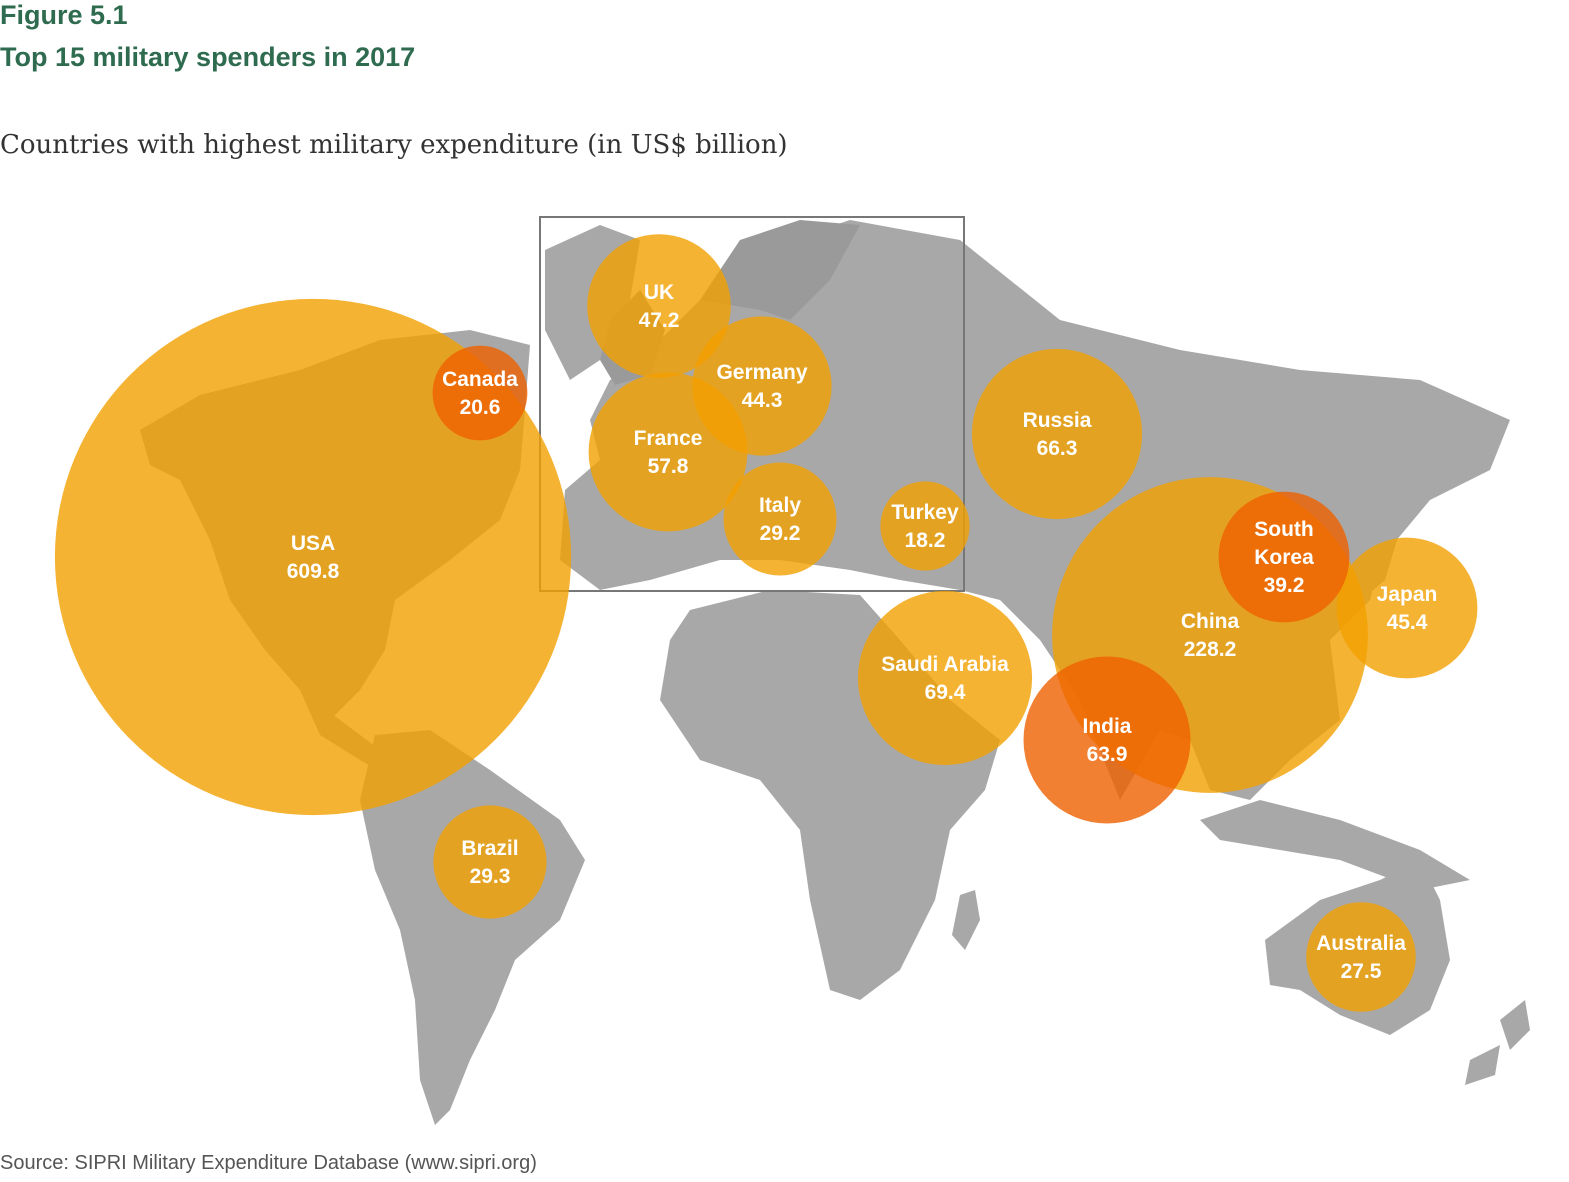  I want to click on bubble-label-brazil: Brazil 29.3, so click(489, 862).